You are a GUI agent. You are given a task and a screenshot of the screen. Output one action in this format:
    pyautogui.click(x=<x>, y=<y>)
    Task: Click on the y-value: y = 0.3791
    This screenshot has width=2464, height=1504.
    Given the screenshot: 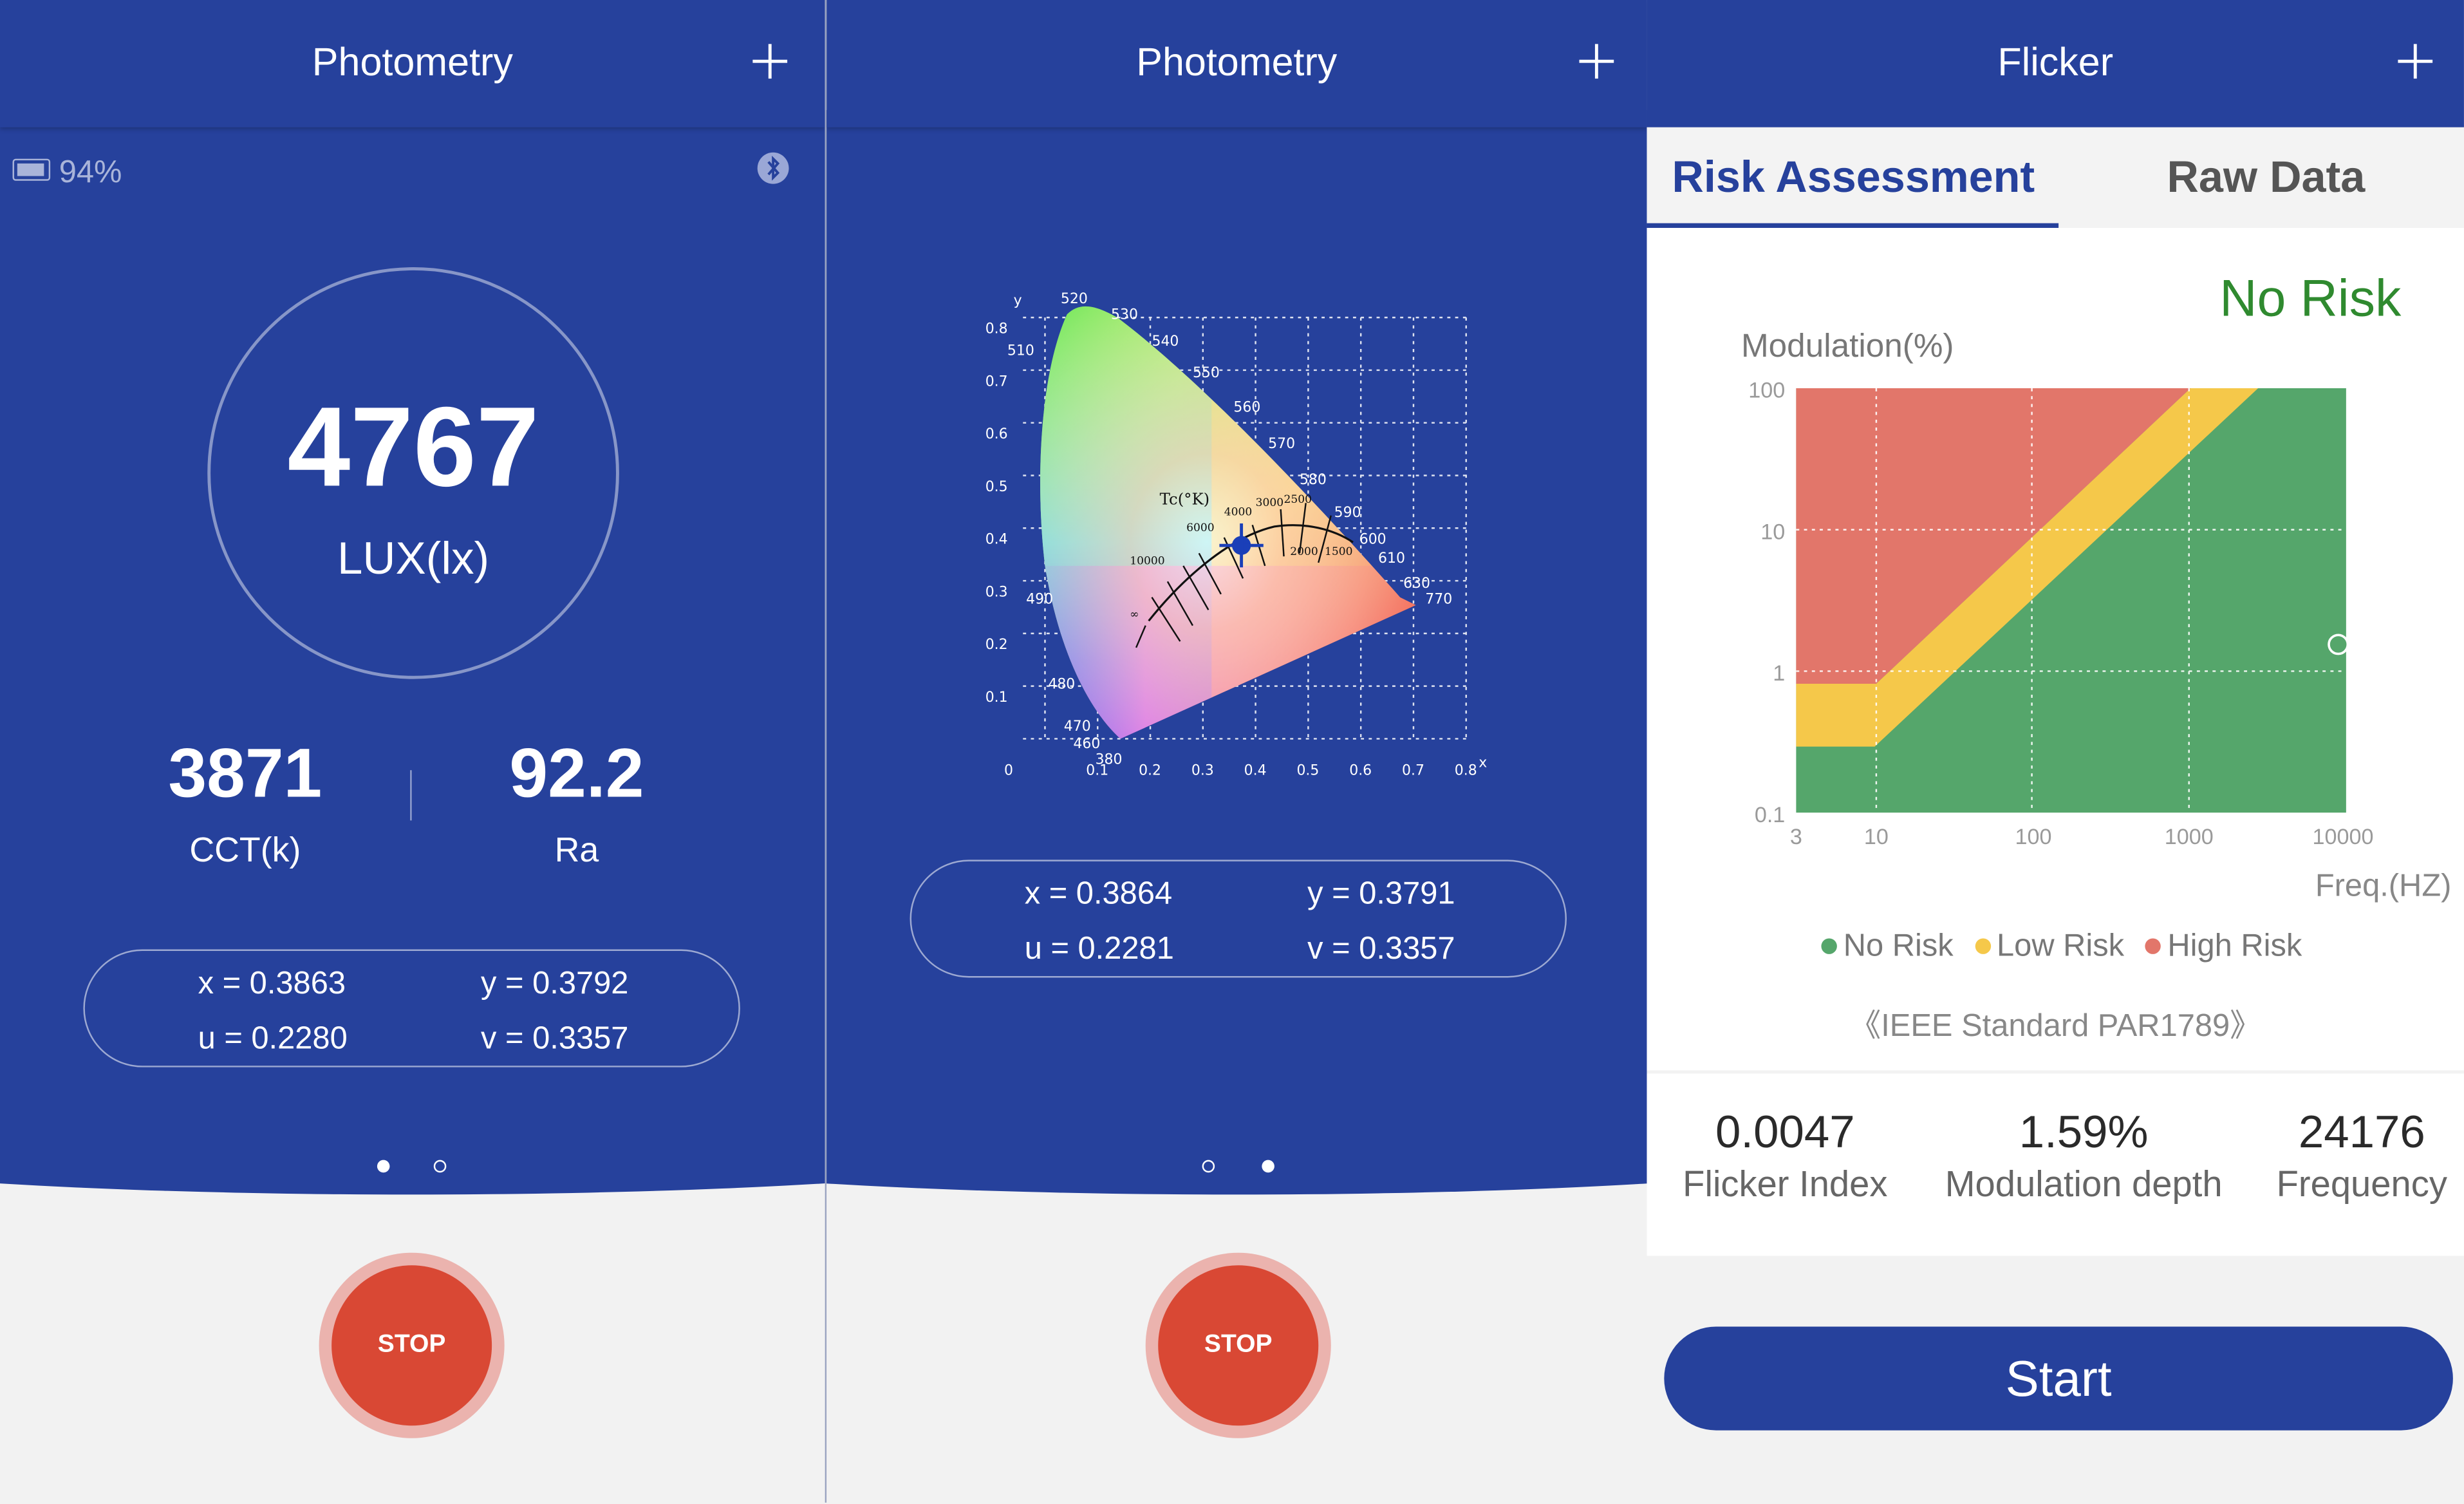 What is the action you would take?
    pyautogui.click(x=1381, y=894)
    